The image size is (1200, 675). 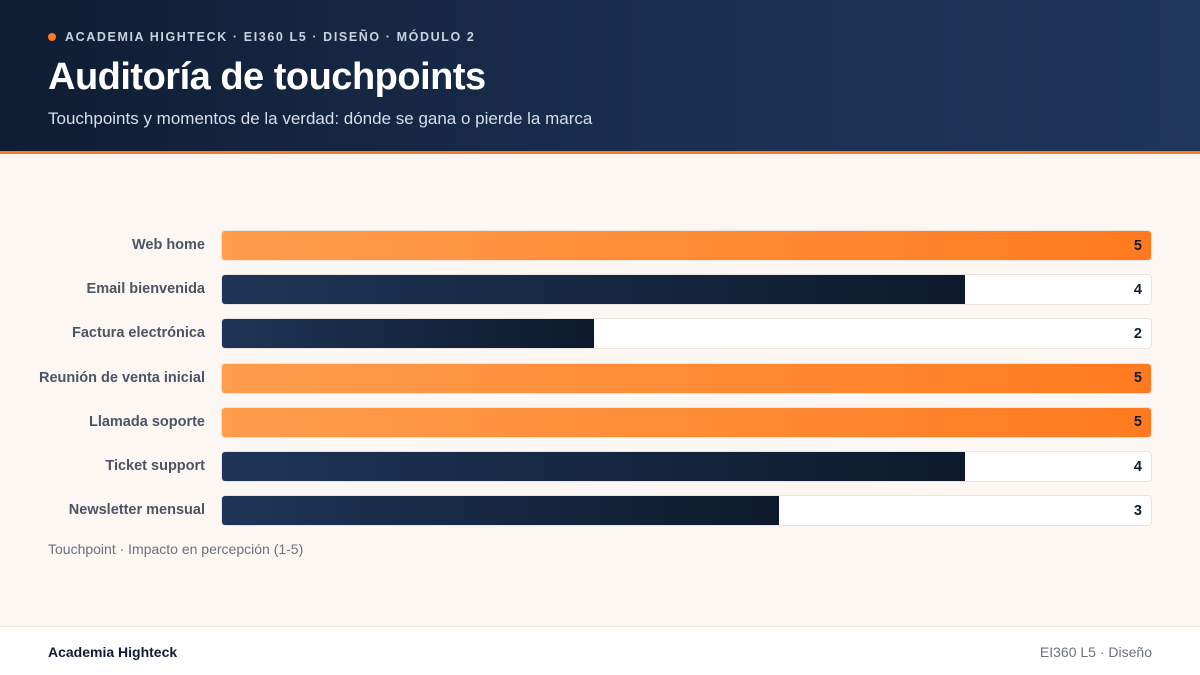 I want to click on bar-row: Reunión de venta inicial 5, so click(x=600, y=378).